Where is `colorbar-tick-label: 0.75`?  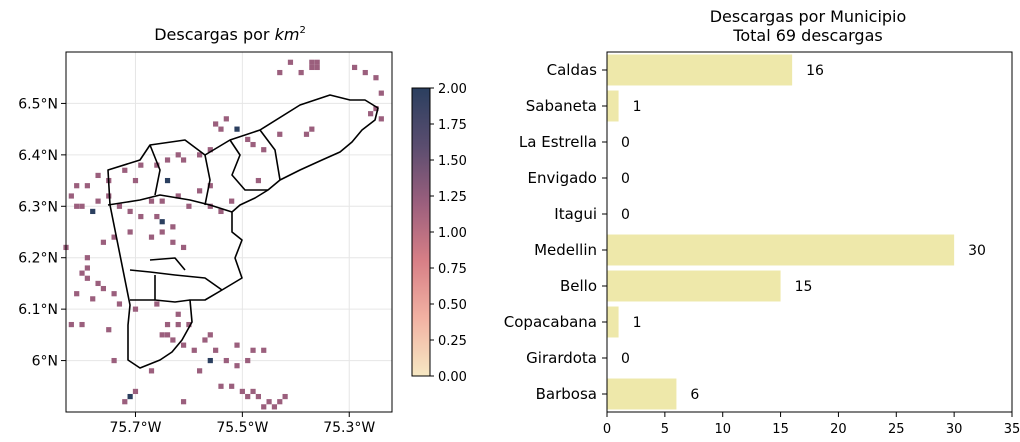
colorbar-tick-label: 0.75 is located at coordinates (452, 269).